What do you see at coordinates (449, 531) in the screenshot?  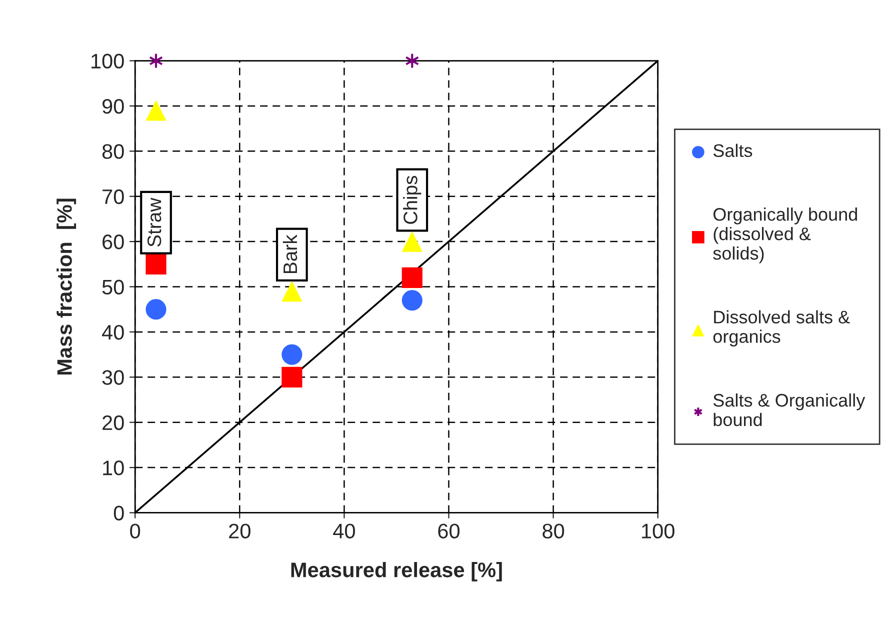 I see `x-tick-label: 60` at bounding box center [449, 531].